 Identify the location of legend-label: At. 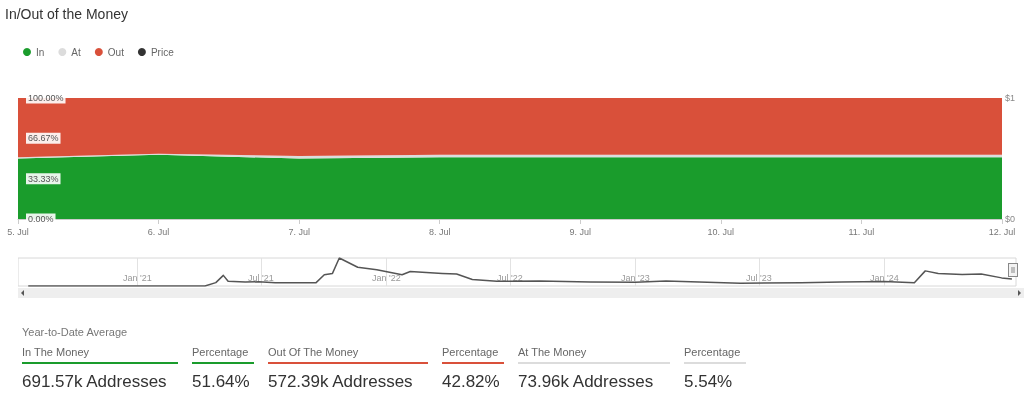
(76, 52).